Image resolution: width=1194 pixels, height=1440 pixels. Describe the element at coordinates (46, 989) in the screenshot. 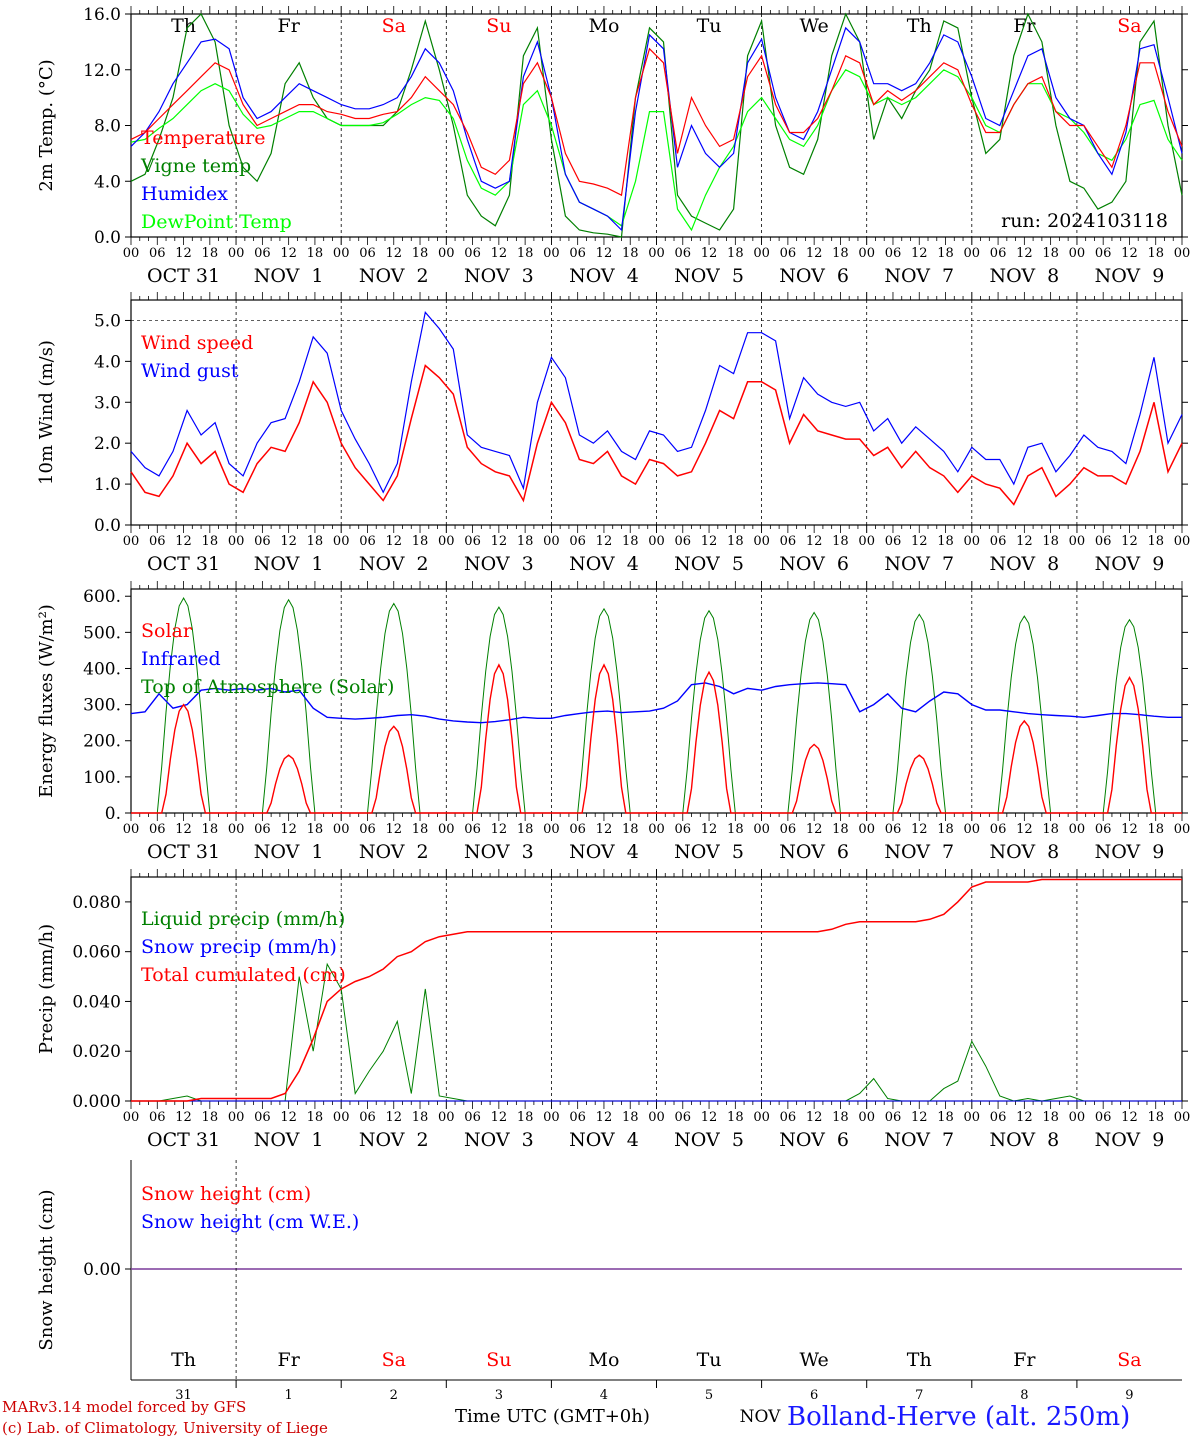

I see `y-axis-label: Precip (mm/h)` at that location.